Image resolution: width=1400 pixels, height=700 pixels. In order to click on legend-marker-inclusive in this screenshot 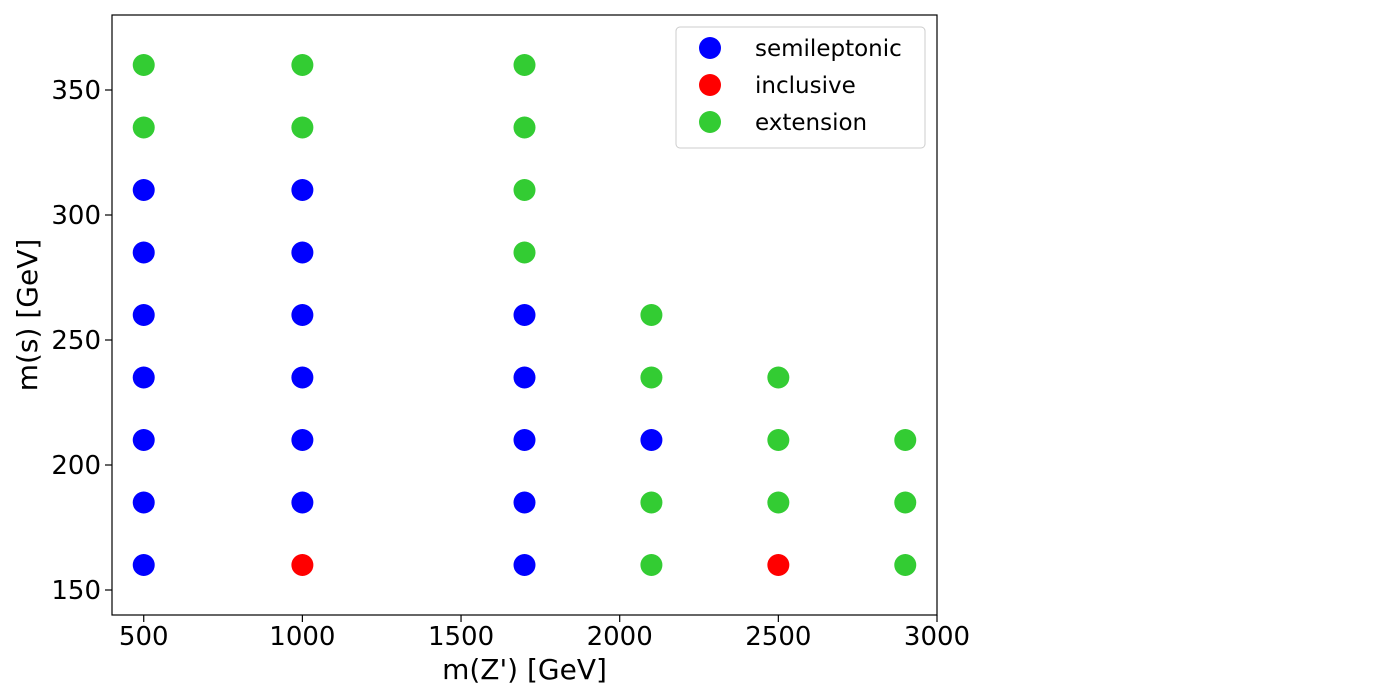, I will do `click(710, 85)`.